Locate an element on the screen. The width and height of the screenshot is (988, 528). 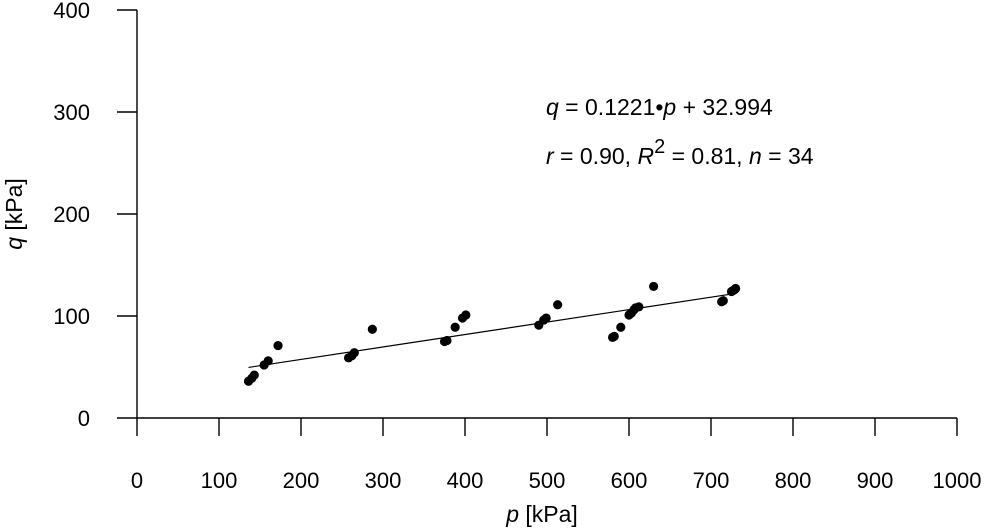
x-tick-label: 500 is located at coordinates (547, 480).